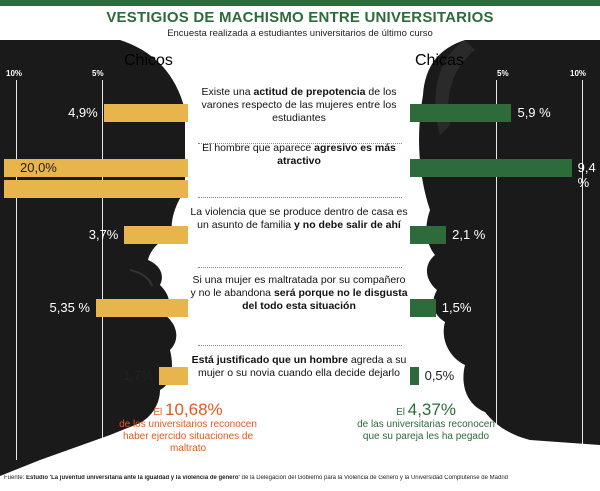  I want to click on label-chicos-2: 3,7%, so click(103, 234).